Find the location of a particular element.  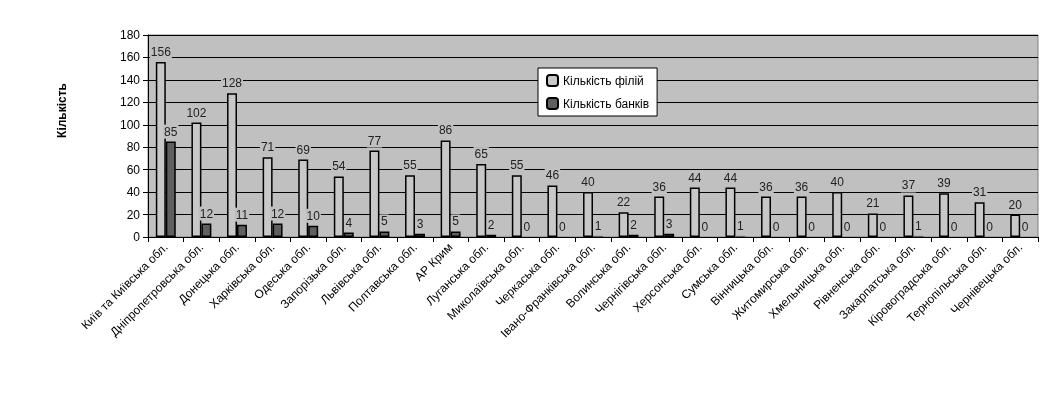

data-label: 22 is located at coordinates (623, 202).